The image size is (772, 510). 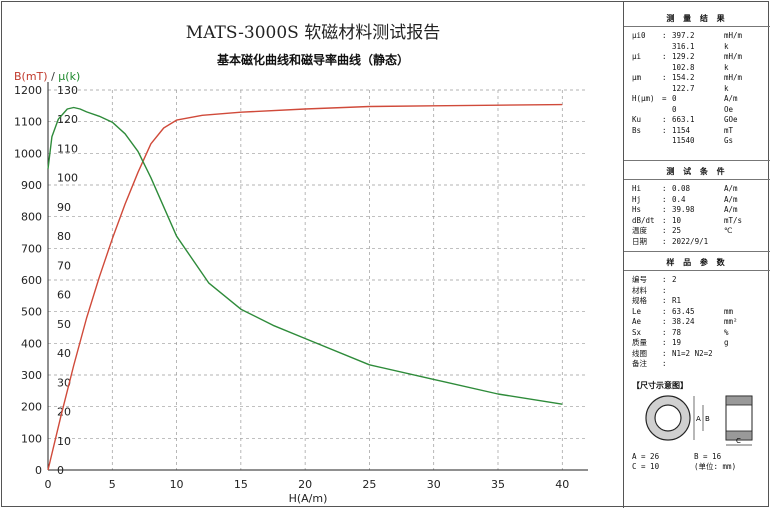 What do you see at coordinates (31, 312) in the screenshot?
I see `y-left-tick-label: 500` at bounding box center [31, 312].